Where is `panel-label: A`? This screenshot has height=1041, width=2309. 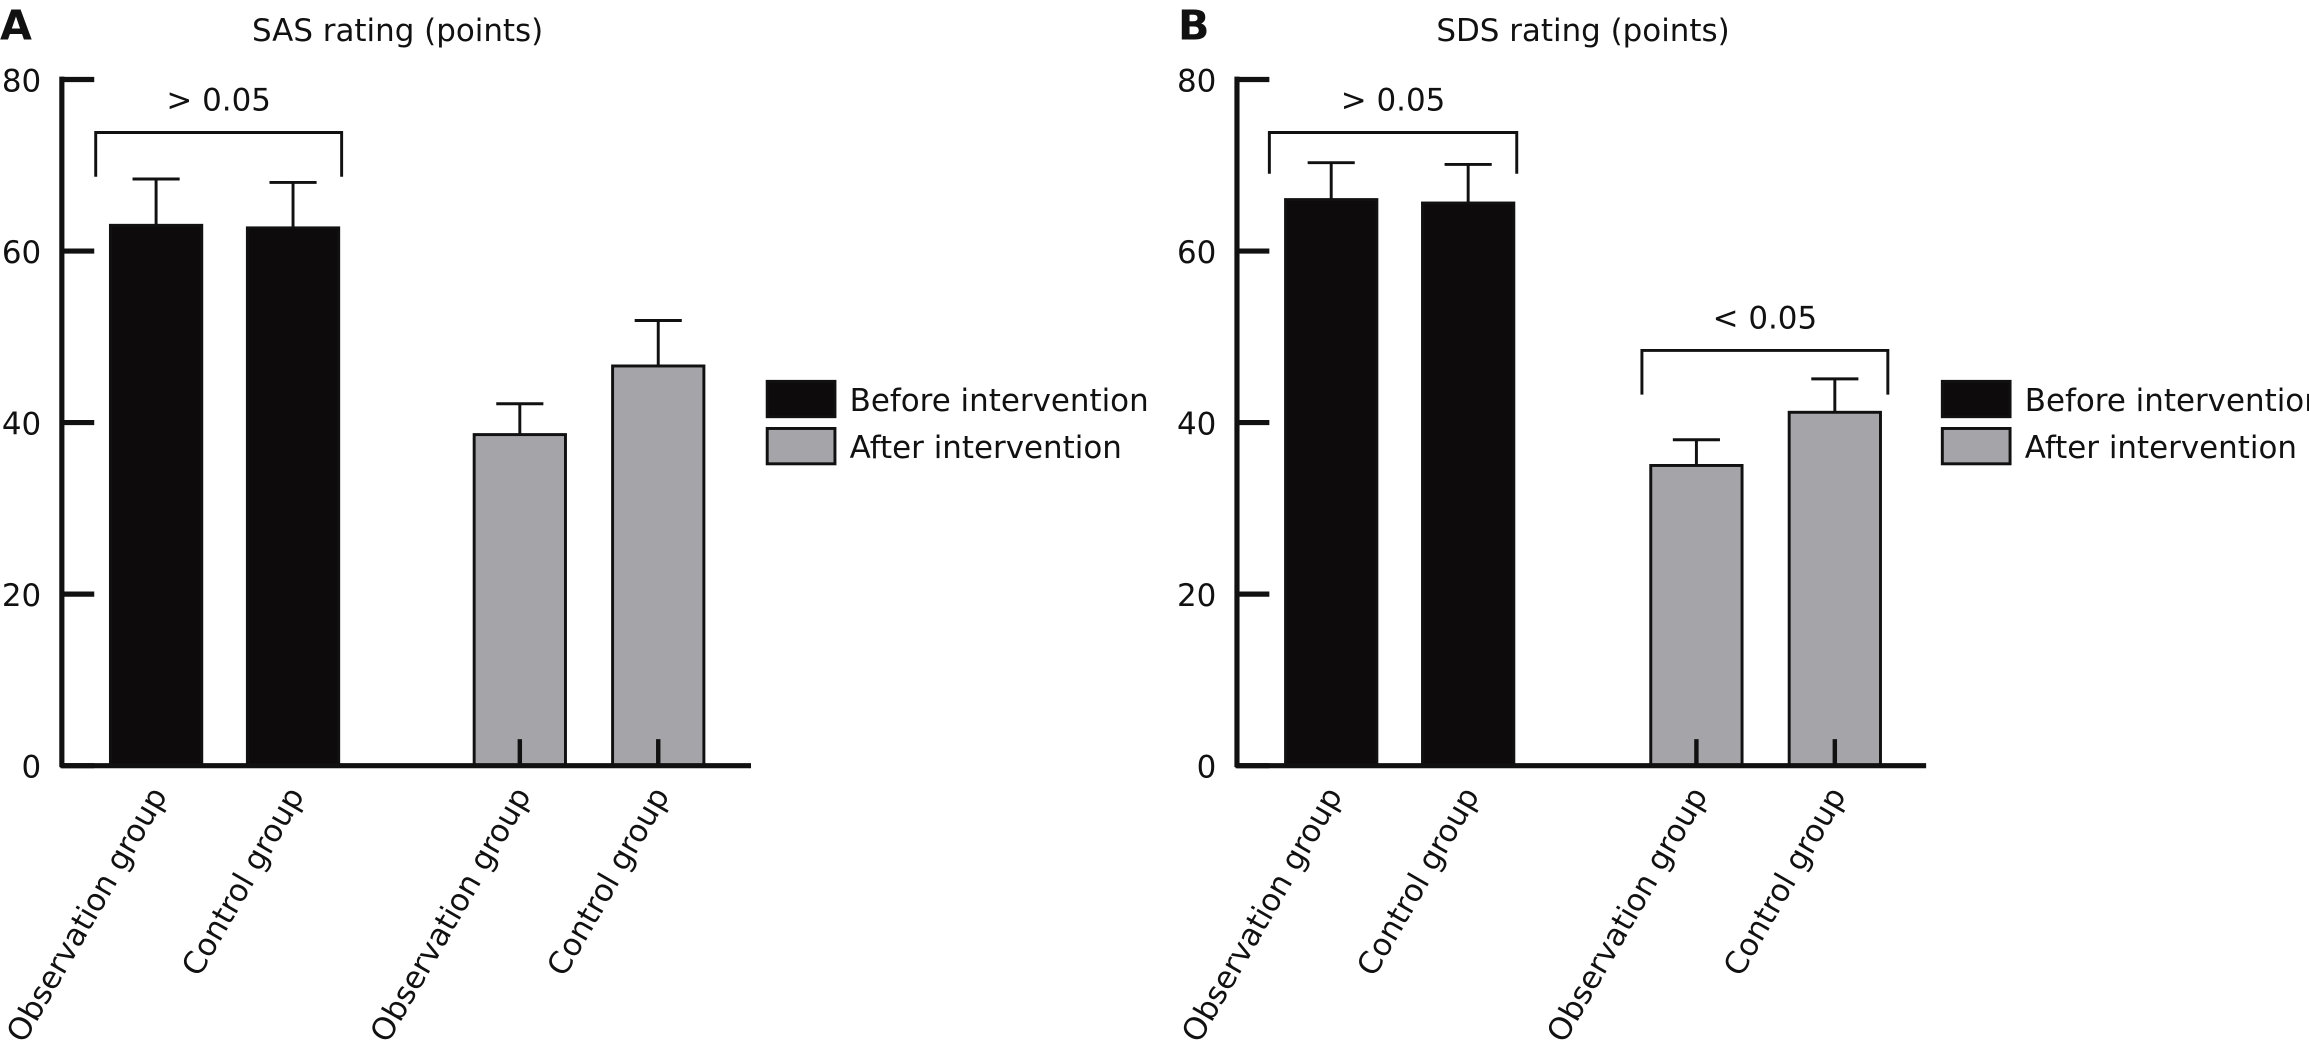
panel-label: A is located at coordinates (16, 26).